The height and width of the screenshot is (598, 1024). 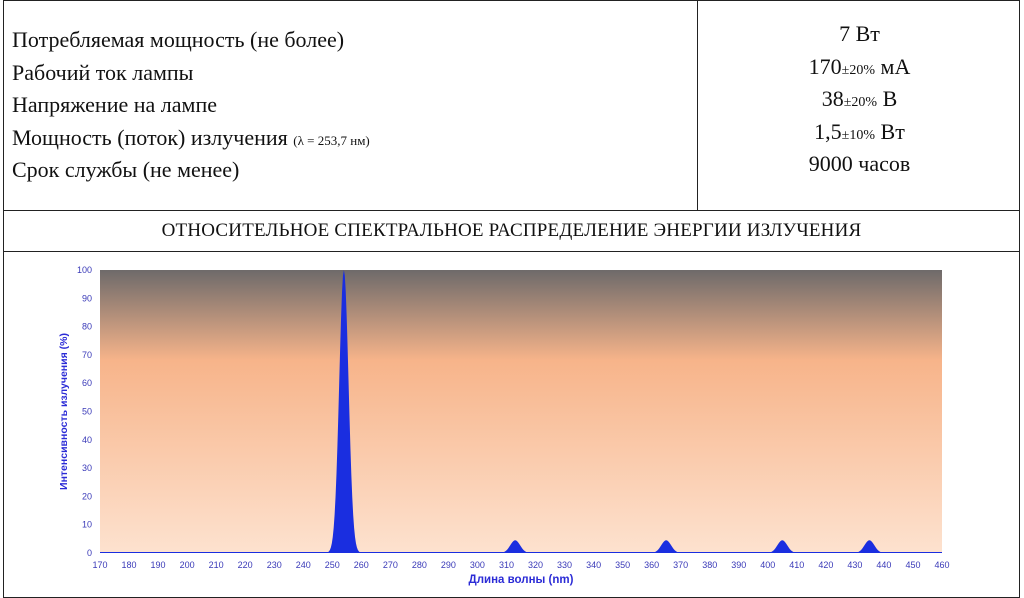 I want to click on x-tick-label: 410, so click(x=796, y=565).